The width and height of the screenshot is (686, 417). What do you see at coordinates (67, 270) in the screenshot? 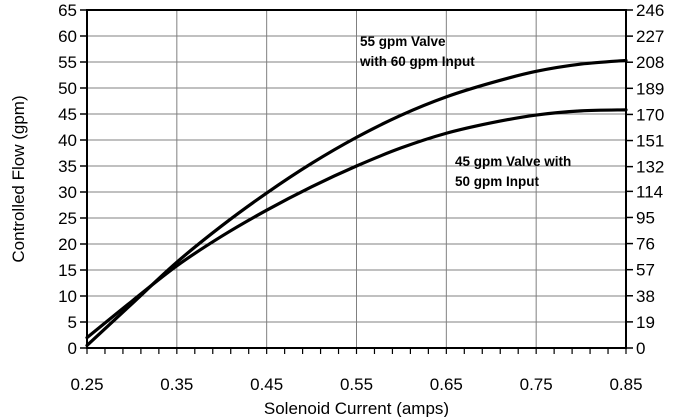
I see `y-tick-label: 15` at bounding box center [67, 270].